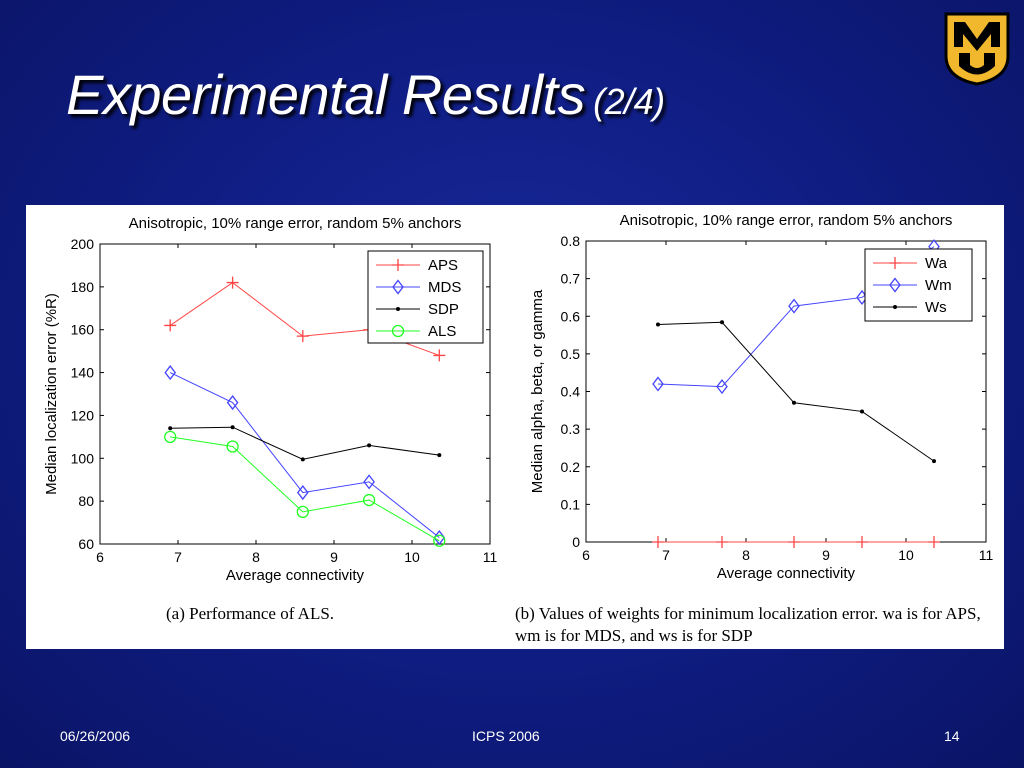 The width and height of the screenshot is (1024, 768). I want to click on y-tick-label: 0.6, so click(571, 316).